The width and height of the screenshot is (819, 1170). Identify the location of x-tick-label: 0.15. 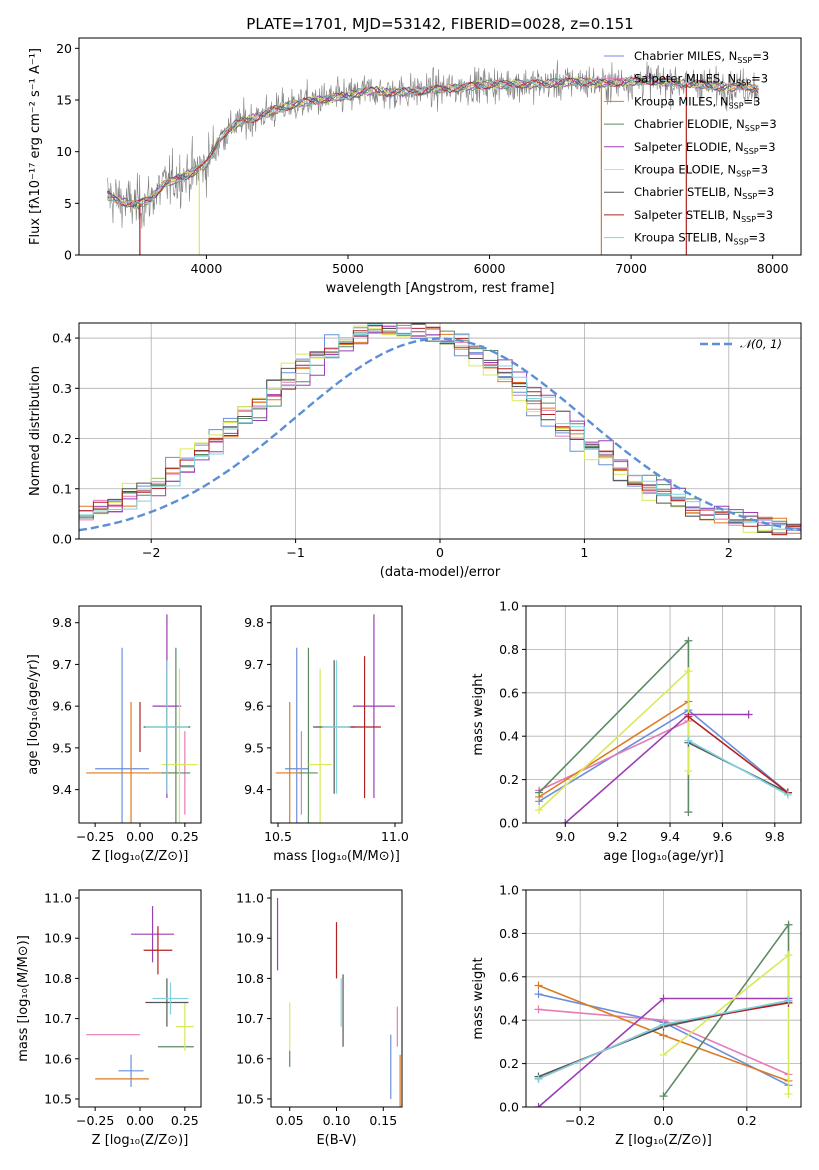
(383, 1120).